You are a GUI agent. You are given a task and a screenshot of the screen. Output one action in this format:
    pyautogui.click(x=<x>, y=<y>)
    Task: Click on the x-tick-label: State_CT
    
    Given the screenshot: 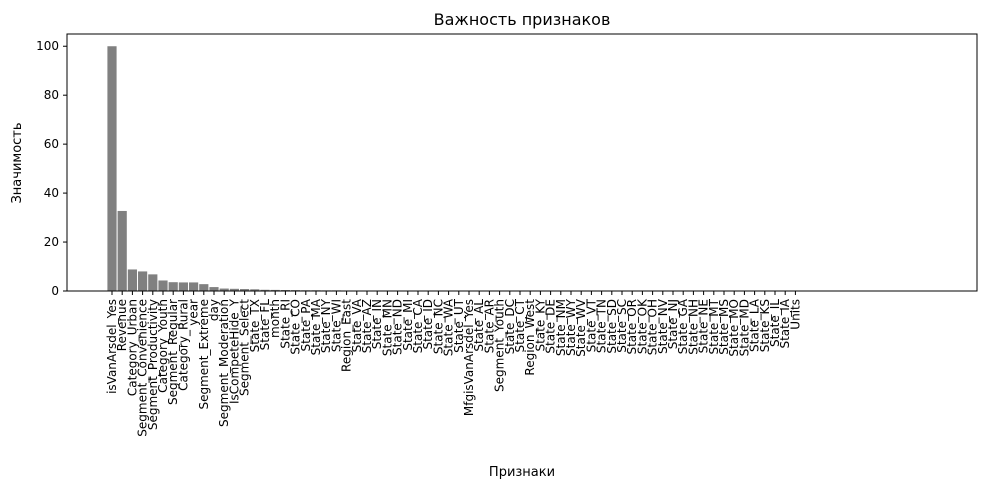 What is the action you would take?
    pyautogui.click(x=520, y=325)
    